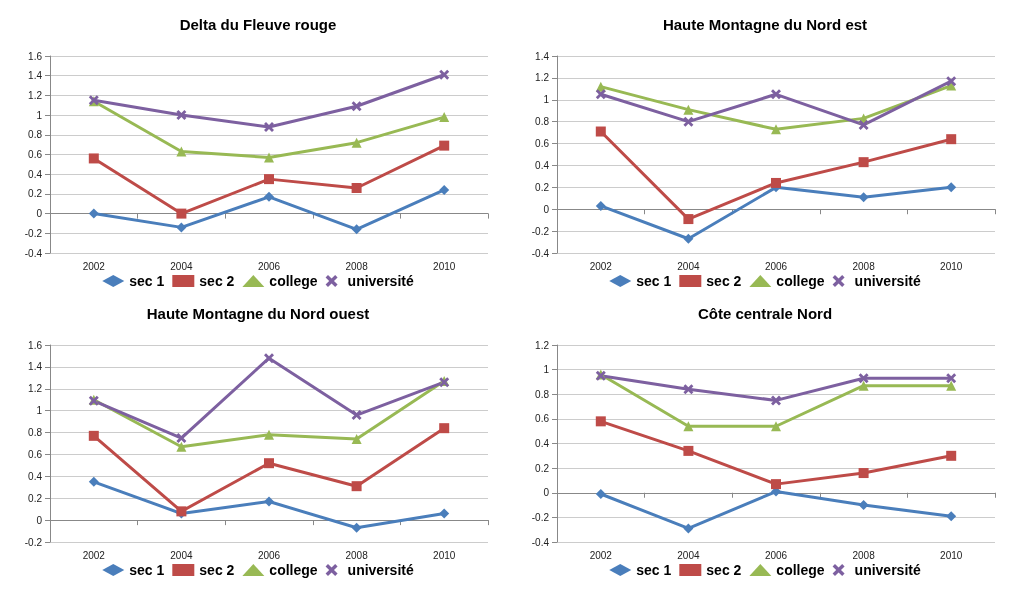 Image resolution: width=1023 pixels, height=591 pixels. I want to click on y-tick-label: -0.2, so click(33, 542).